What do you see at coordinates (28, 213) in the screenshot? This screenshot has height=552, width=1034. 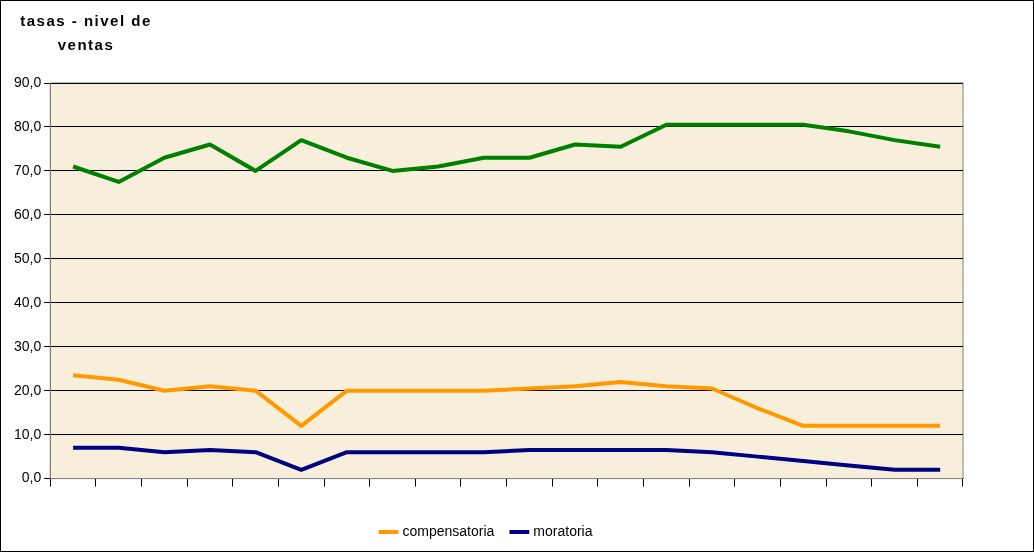 I see `y-tick-label: 60,0` at bounding box center [28, 213].